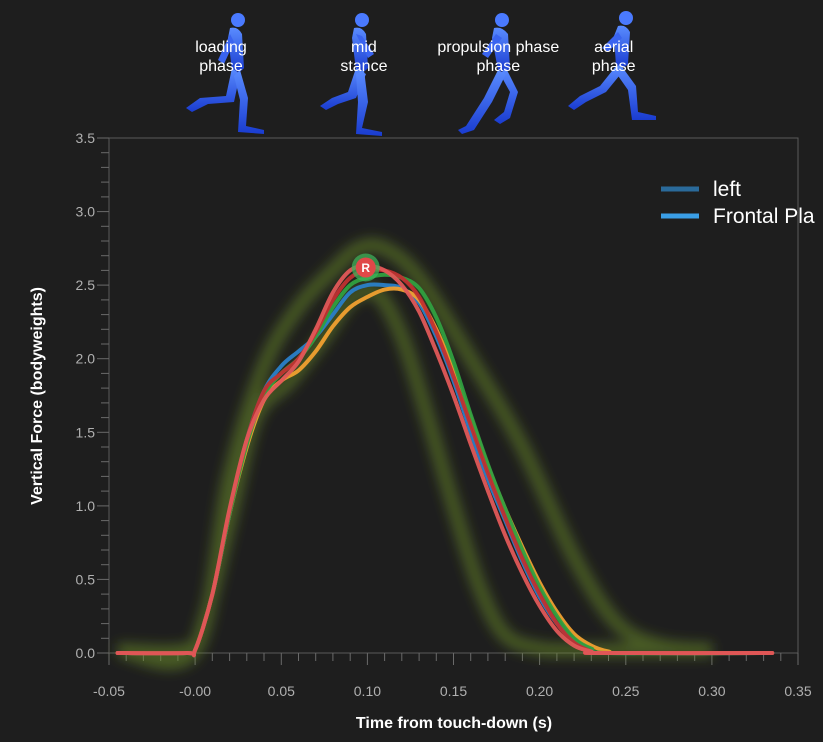 The image size is (823, 742). Describe the element at coordinates (625, 691) in the screenshot. I see `x-tick-label: 0.25` at that location.